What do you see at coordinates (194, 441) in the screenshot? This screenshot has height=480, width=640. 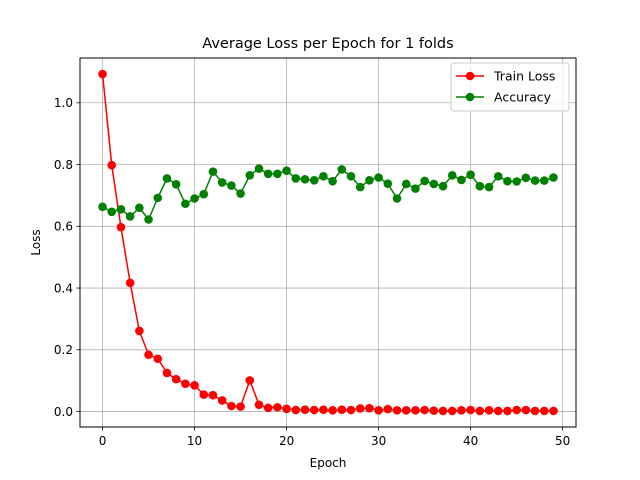 I see `x-tick-label: 10` at bounding box center [194, 441].